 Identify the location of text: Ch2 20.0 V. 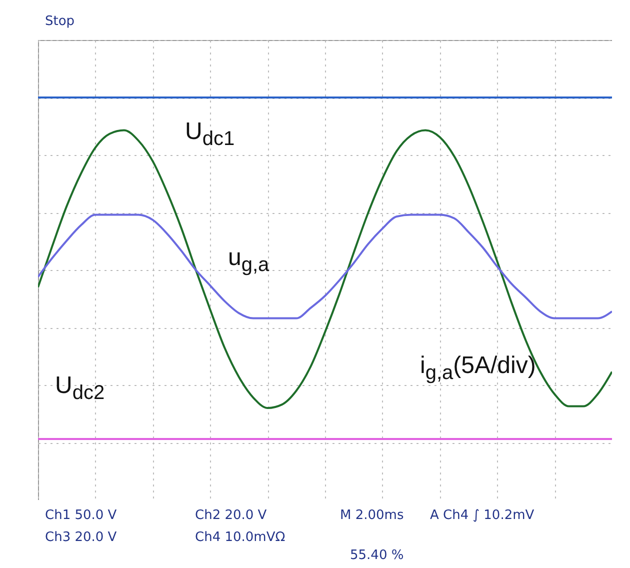
(231, 515).